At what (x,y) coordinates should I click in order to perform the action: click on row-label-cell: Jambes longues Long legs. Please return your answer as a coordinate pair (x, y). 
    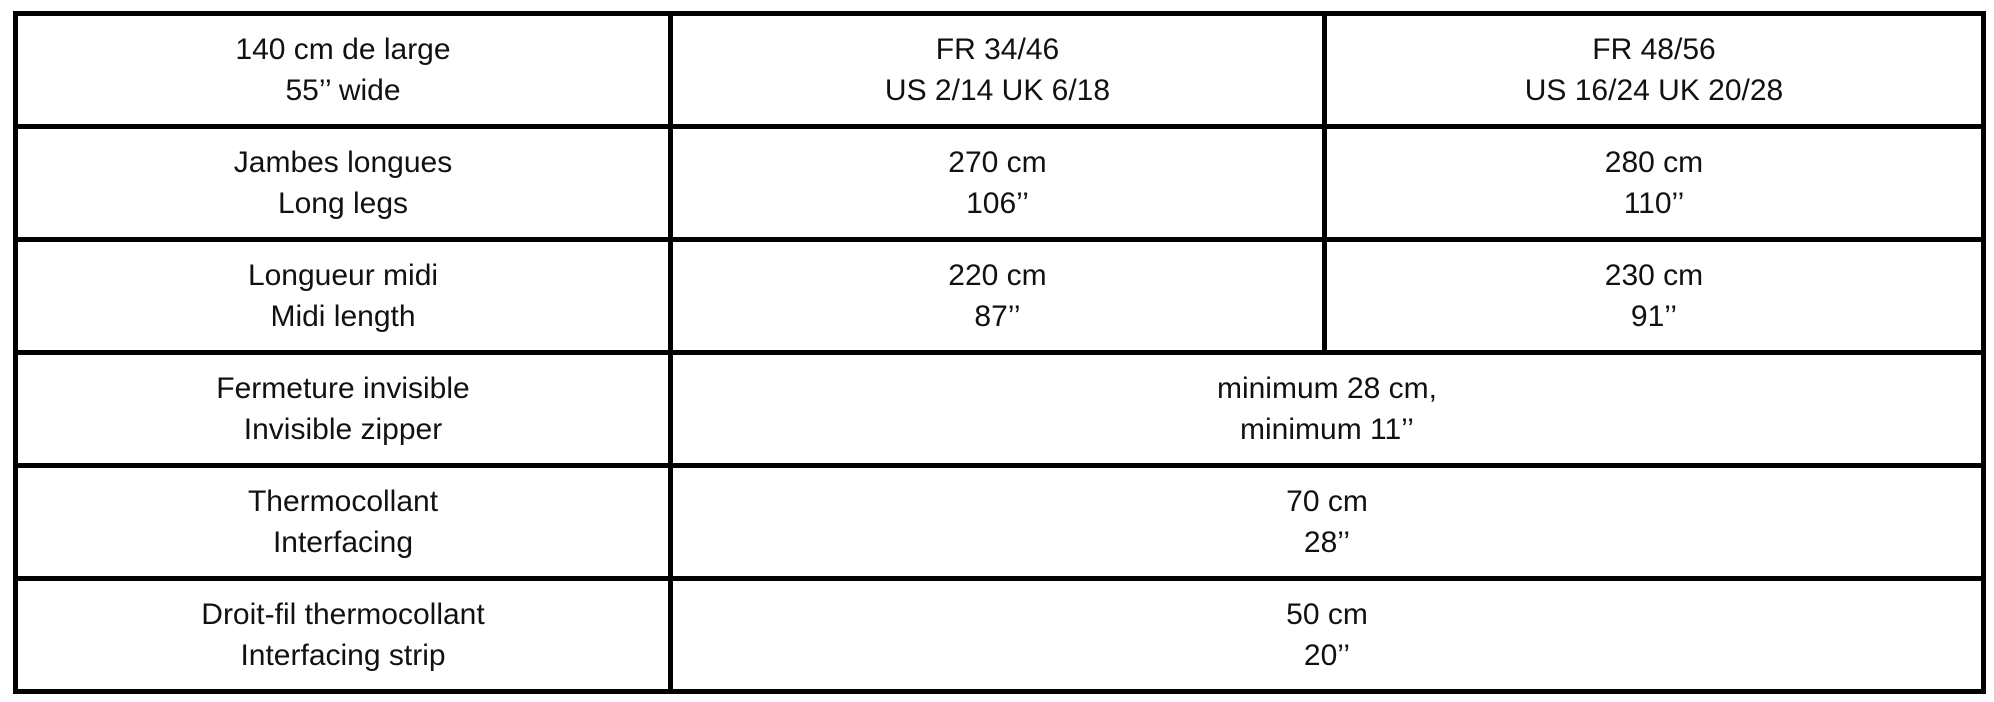
    Looking at the image, I should click on (343, 183).